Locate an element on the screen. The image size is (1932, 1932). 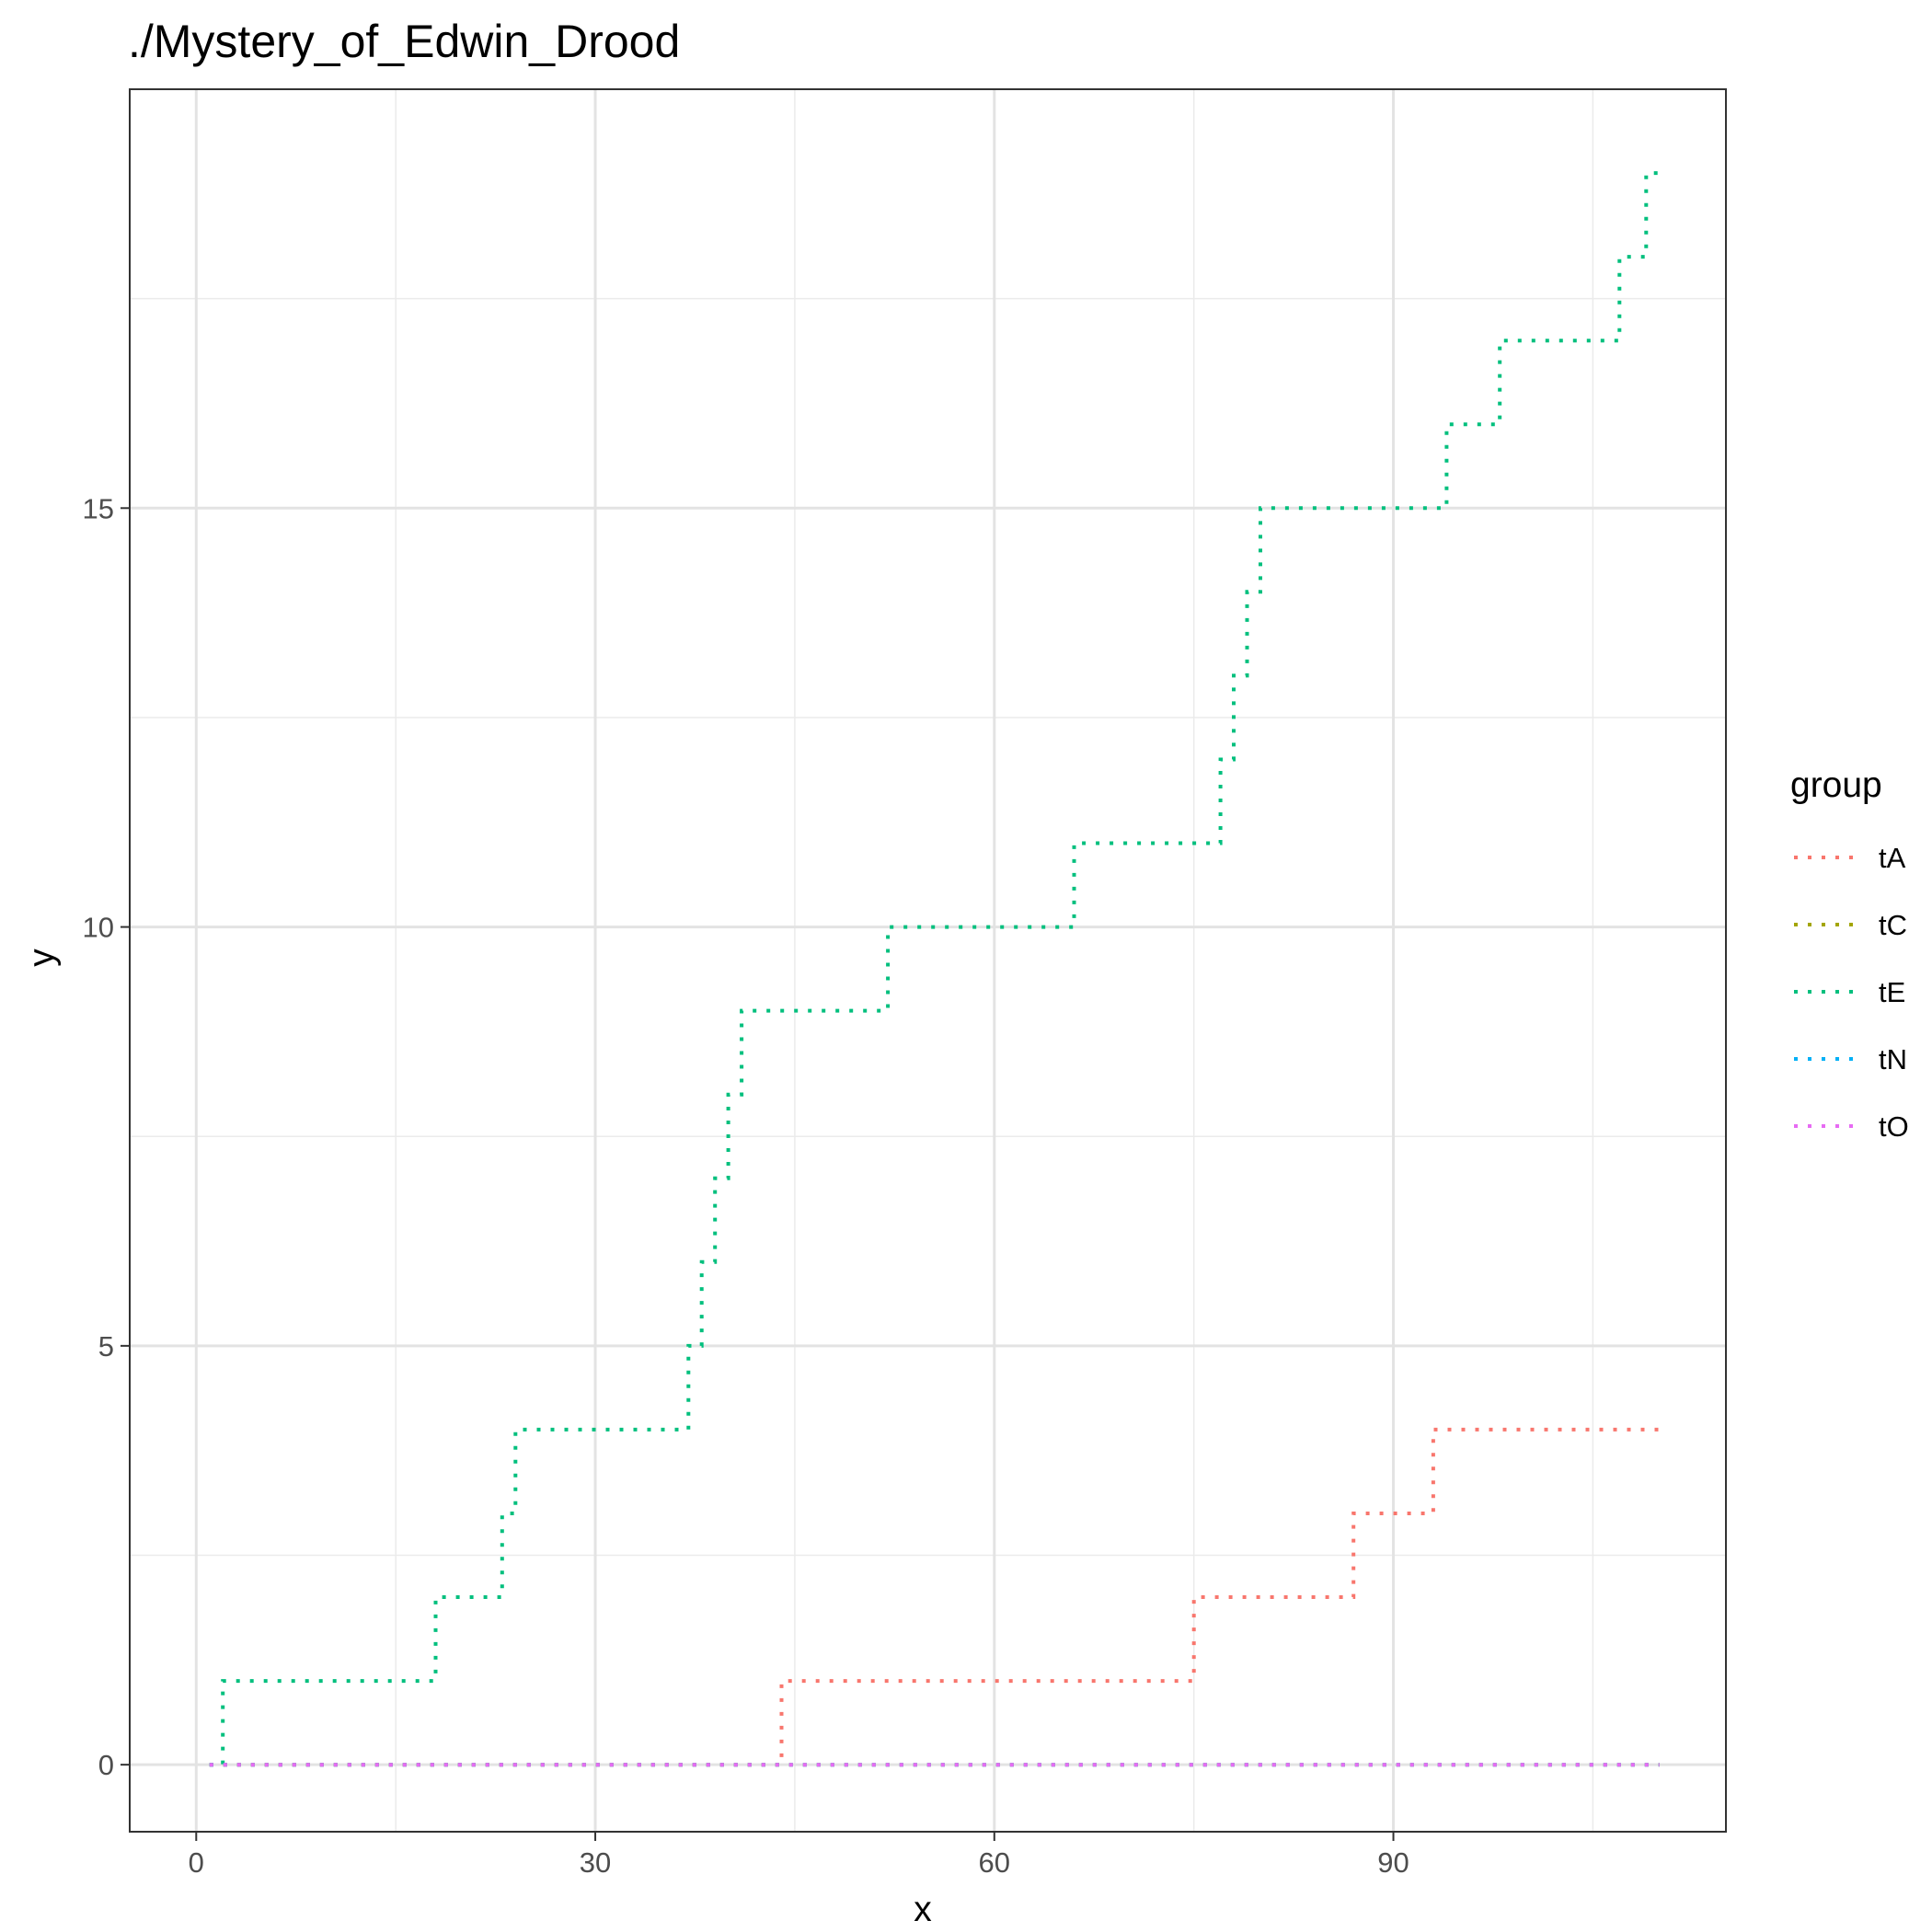
legend-label-tC: tC is located at coordinates (1893, 925).